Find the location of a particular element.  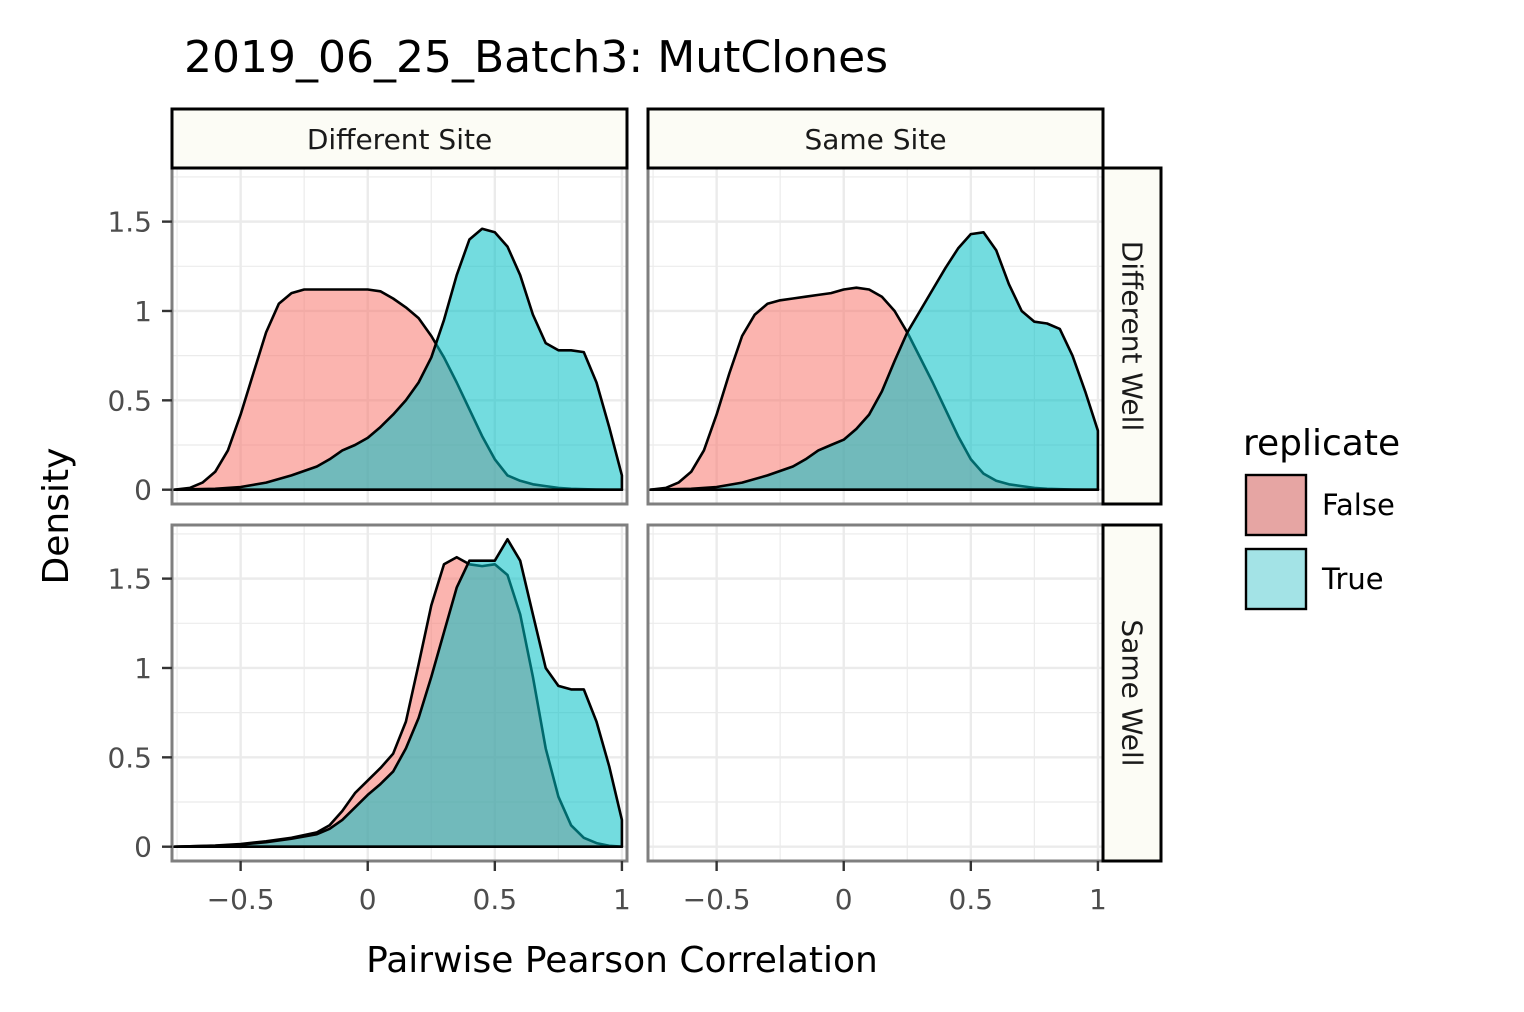

panel-background is located at coordinates (875, 693).